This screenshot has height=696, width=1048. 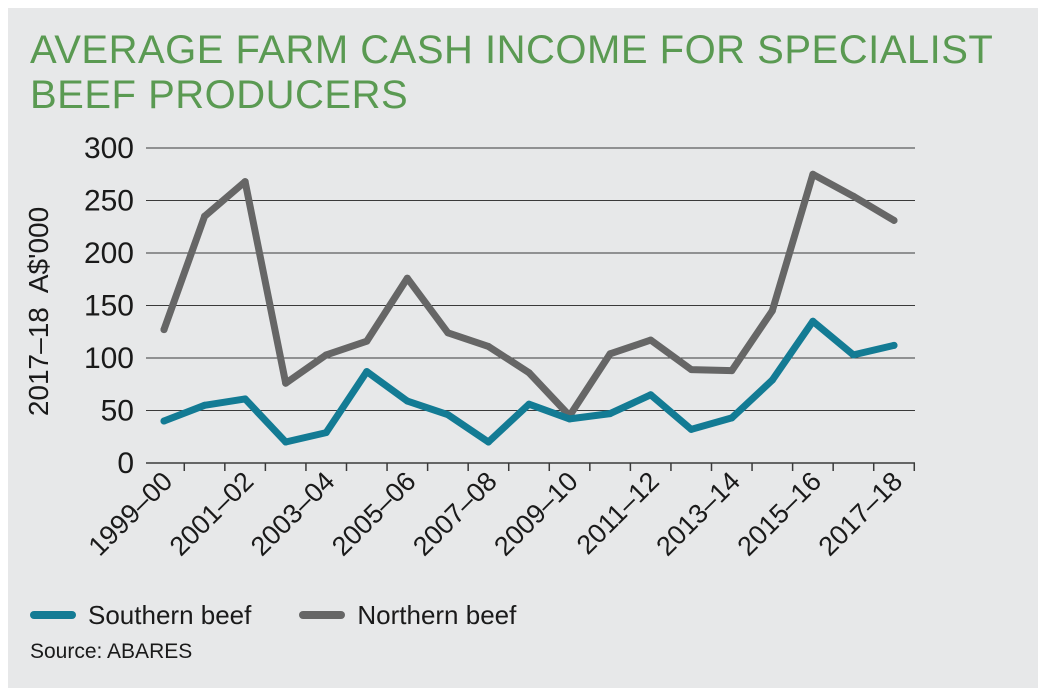 I want to click on legend-item-southern: Southern beef, so click(x=140, y=615).